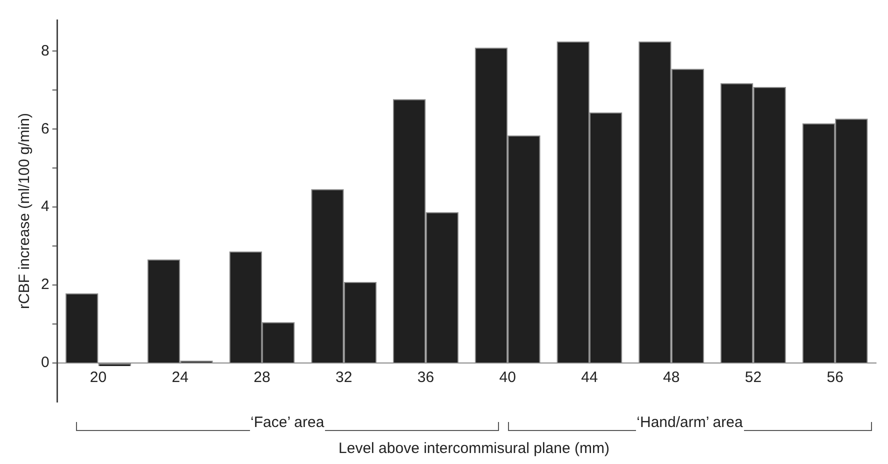 The image size is (888, 464). What do you see at coordinates (671, 377) in the screenshot?
I see `x-tick-label: 48` at bounding box center [671, 377].